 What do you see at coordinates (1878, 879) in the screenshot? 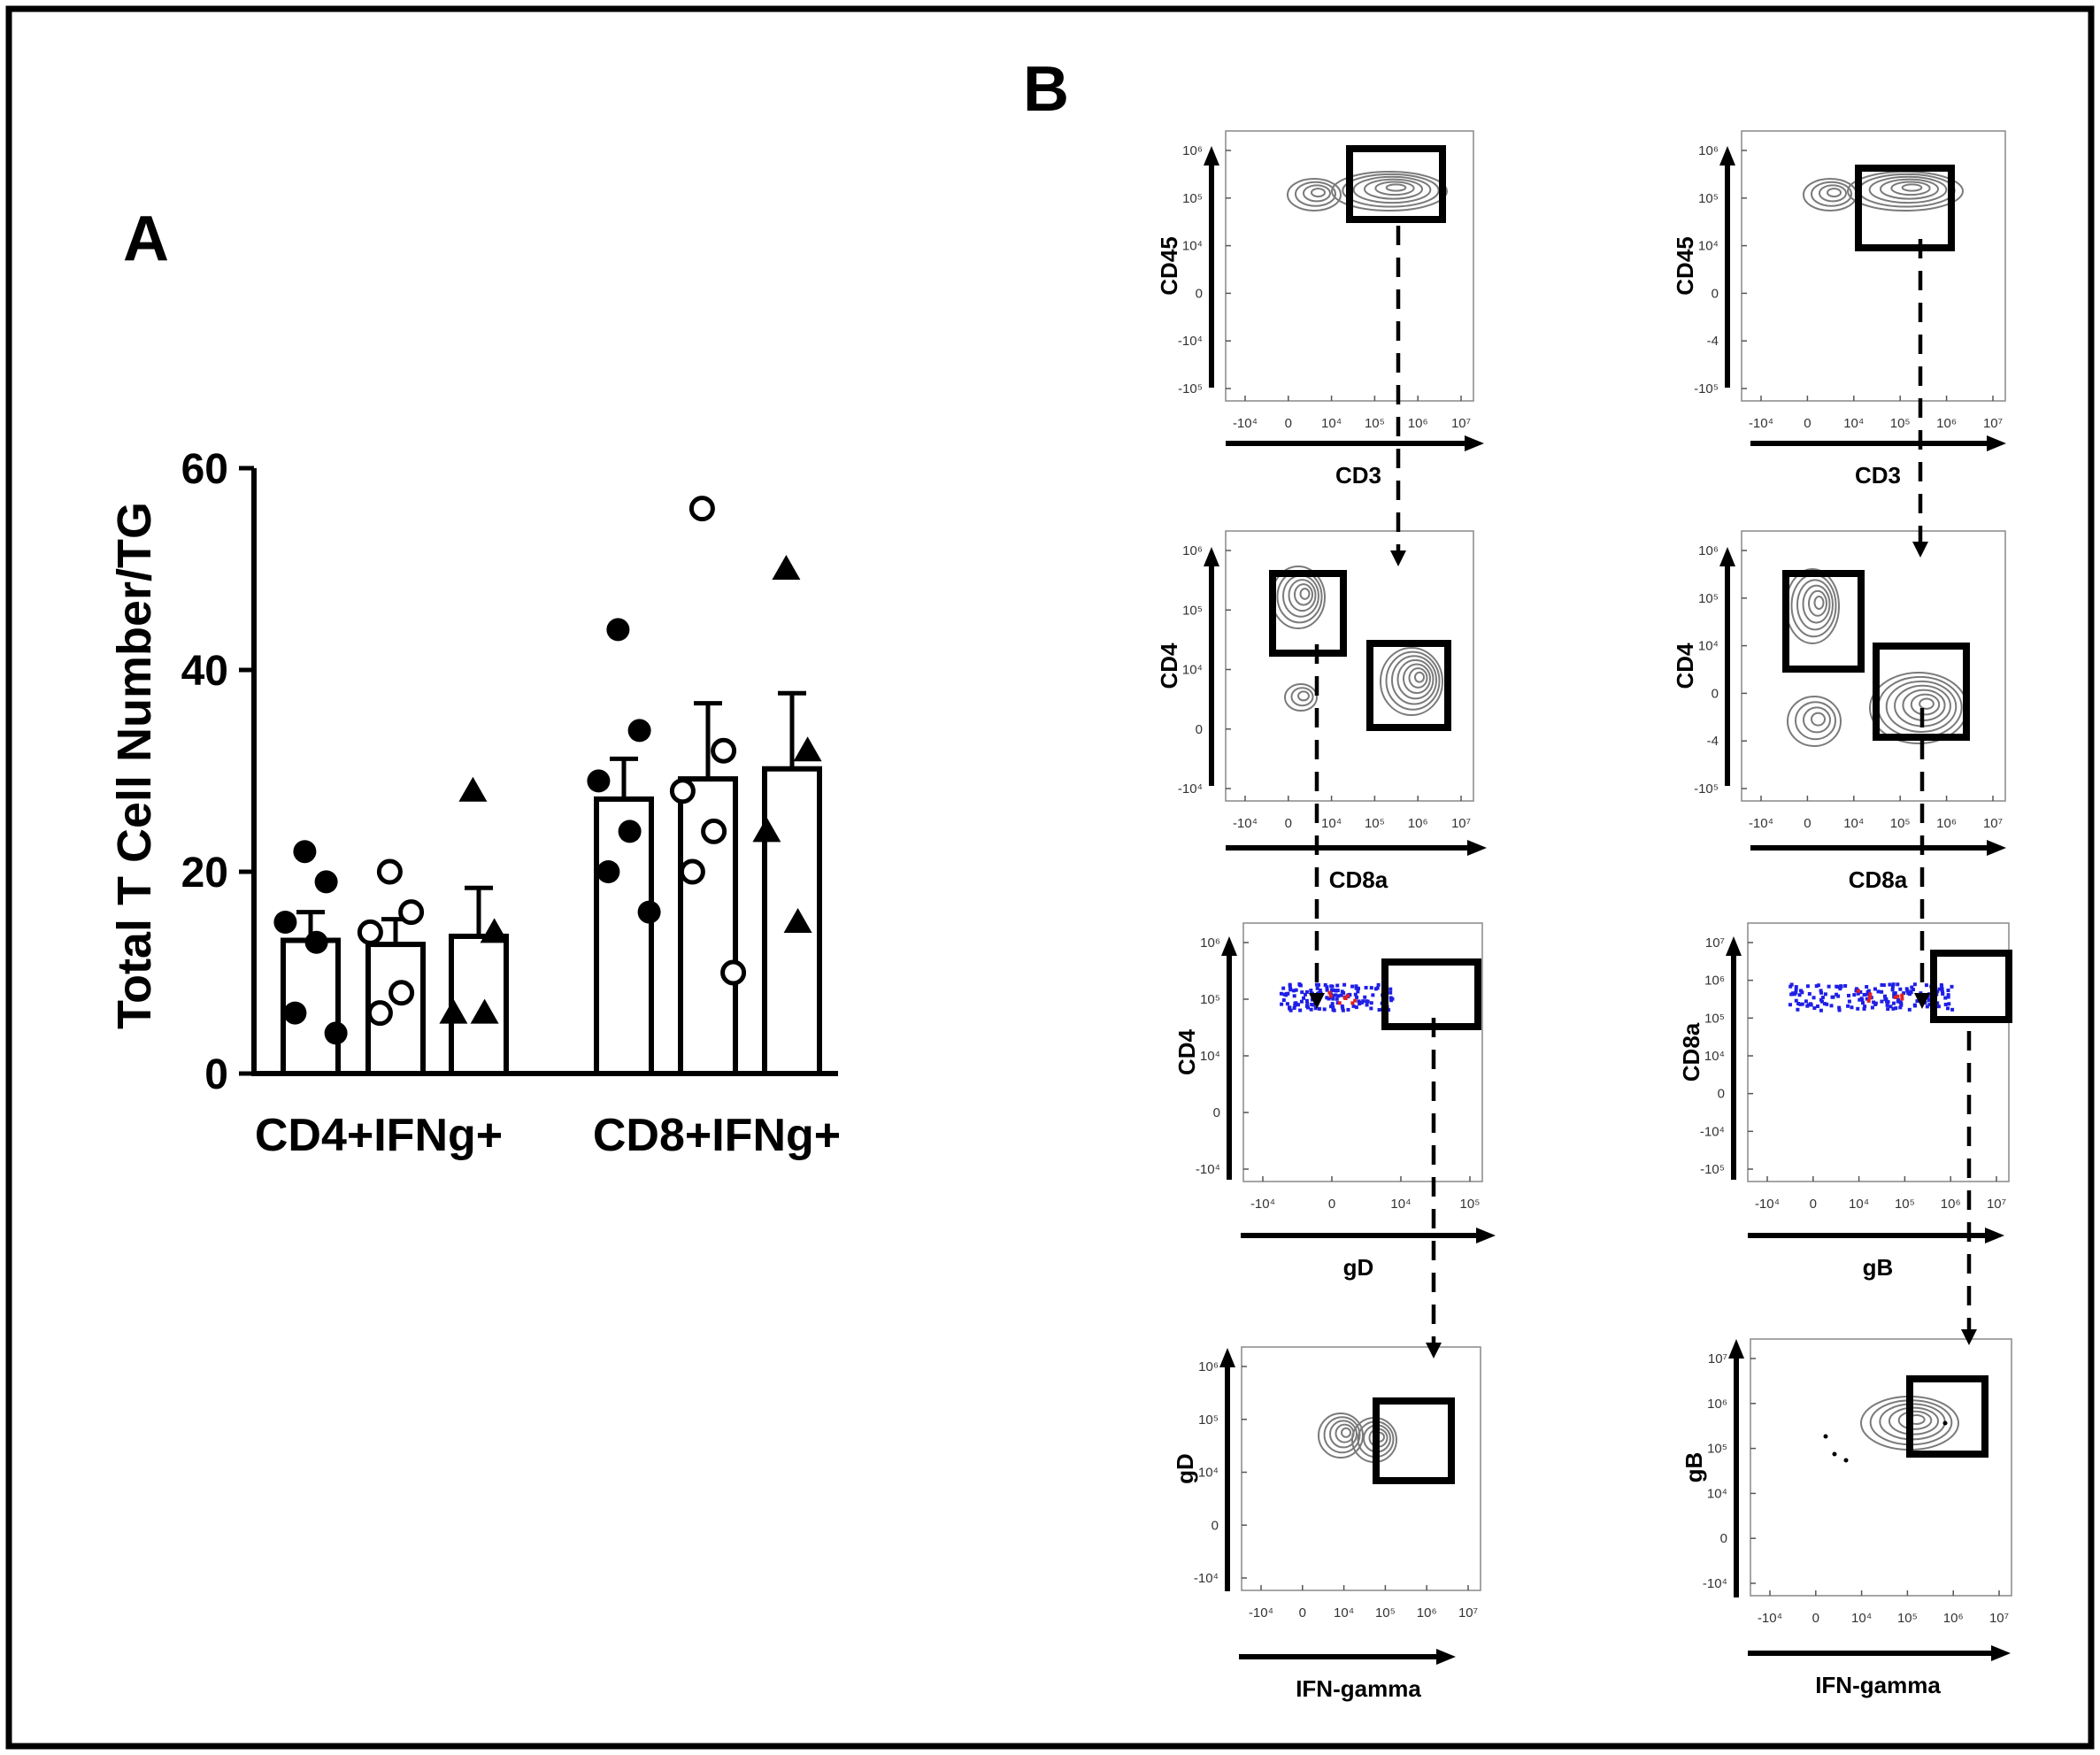
I see `x-axis-label: CD8a` at bounding box center [1878, 879].